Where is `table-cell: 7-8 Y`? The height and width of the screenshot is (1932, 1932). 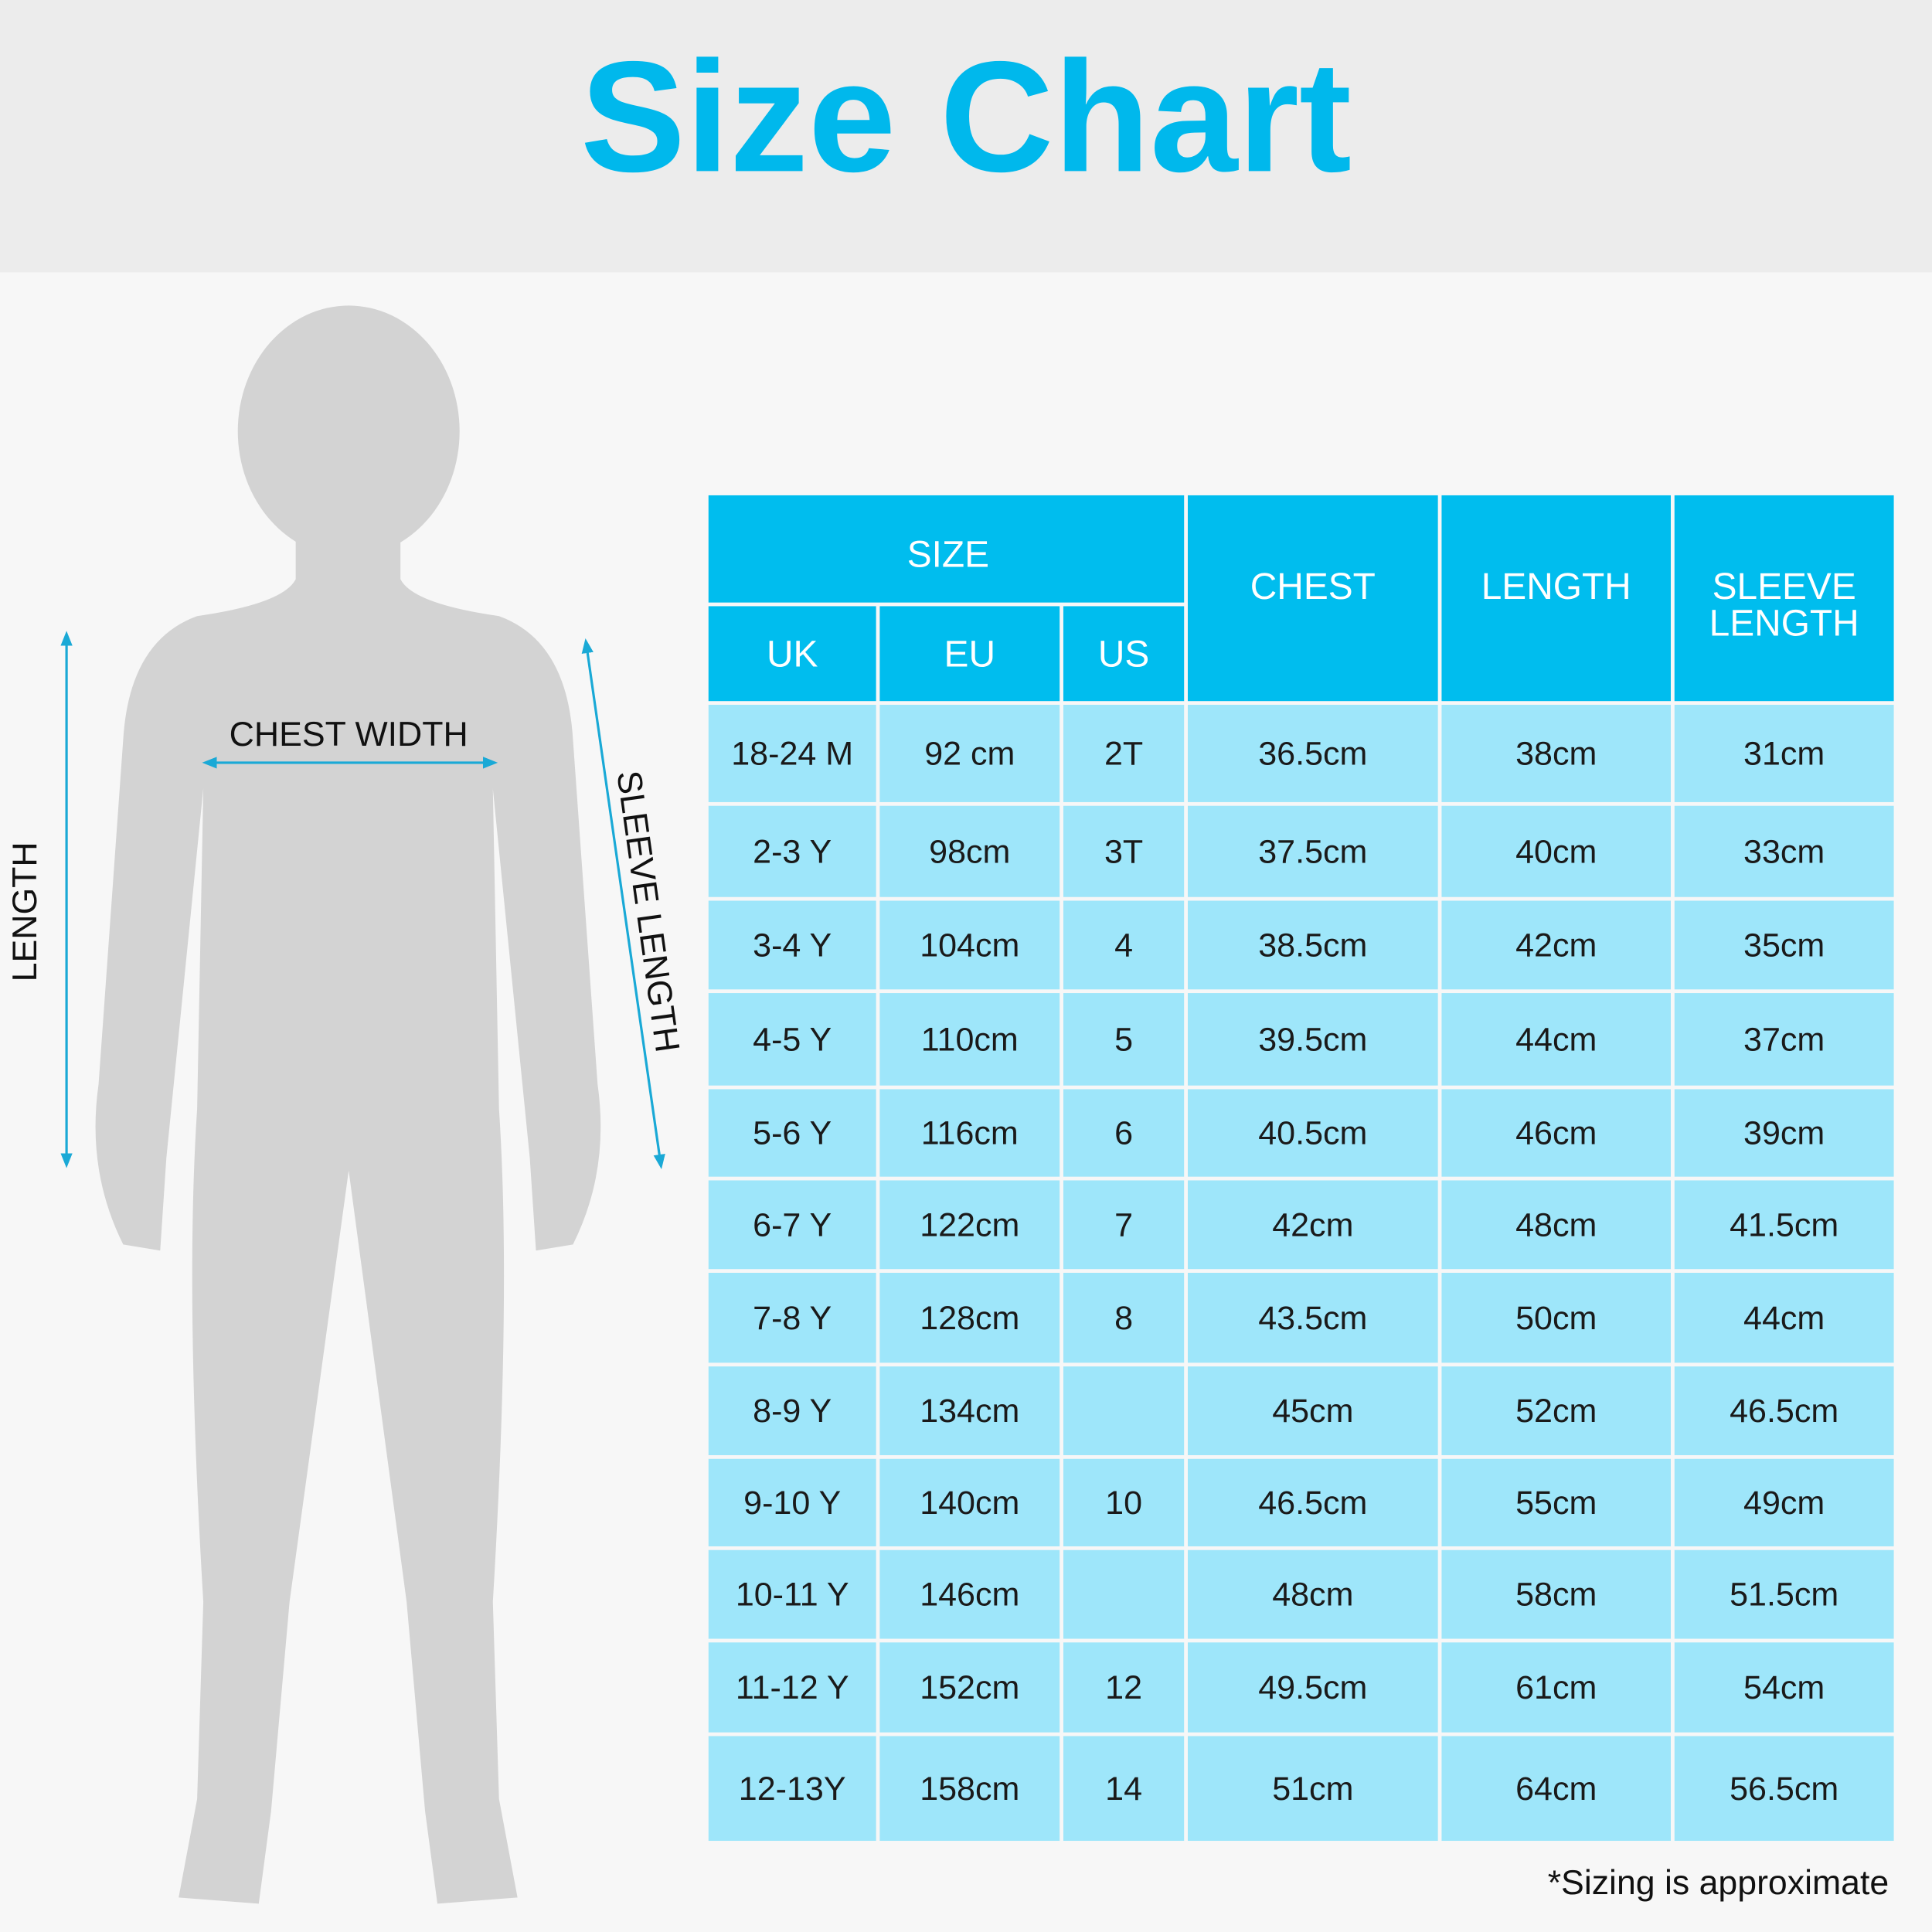
table-cell: 7-8 Y is located at coordinates (793, 1319).